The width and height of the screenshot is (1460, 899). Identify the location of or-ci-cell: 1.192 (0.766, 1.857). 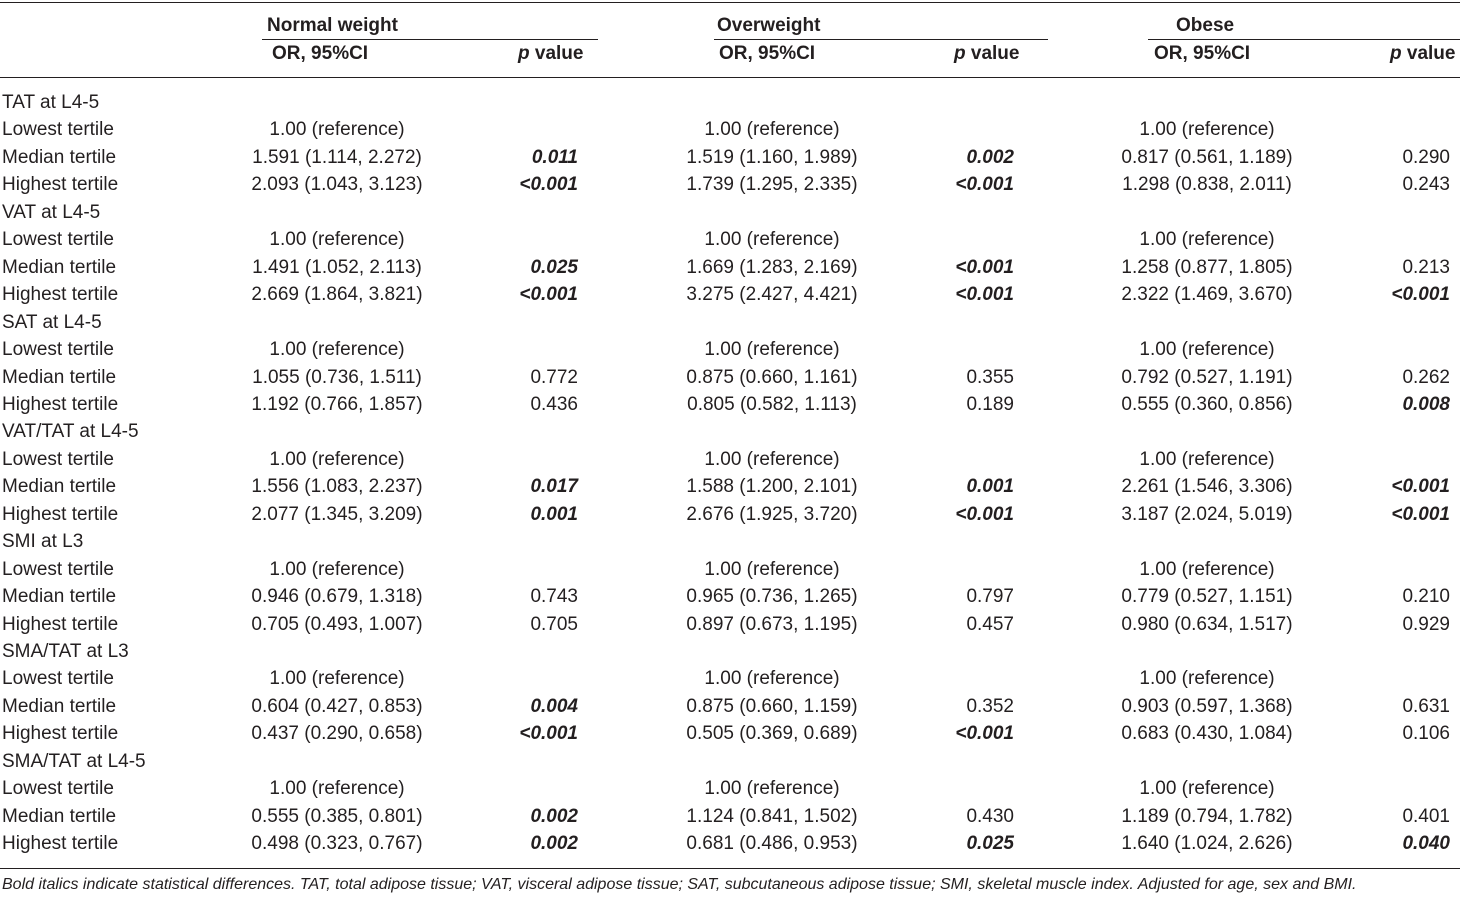
(337, 404).